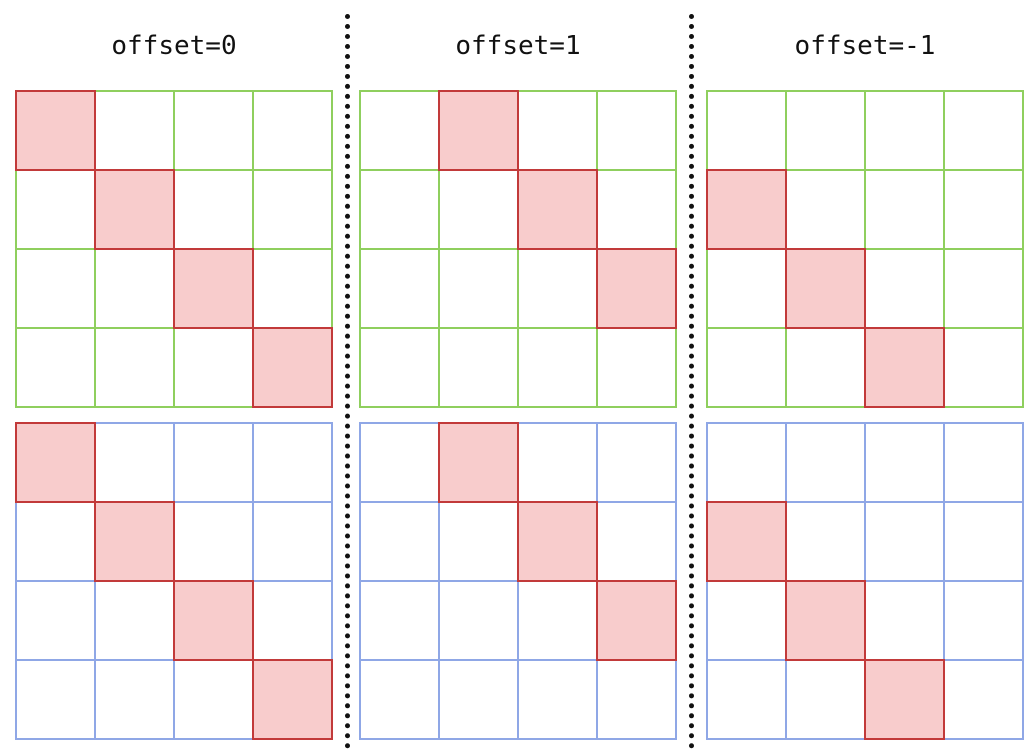  I want to click on dotted-divider-left, so click(347, 381).